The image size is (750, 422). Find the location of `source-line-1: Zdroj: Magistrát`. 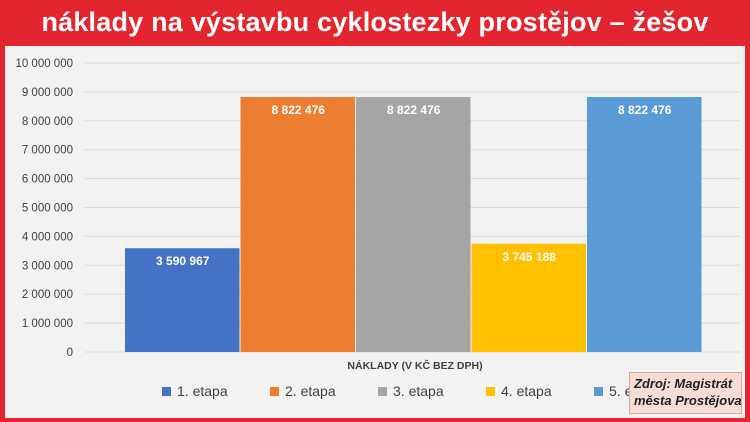

source-line-1: Zdroj: Magistrát is located at coordinates (683, 383).